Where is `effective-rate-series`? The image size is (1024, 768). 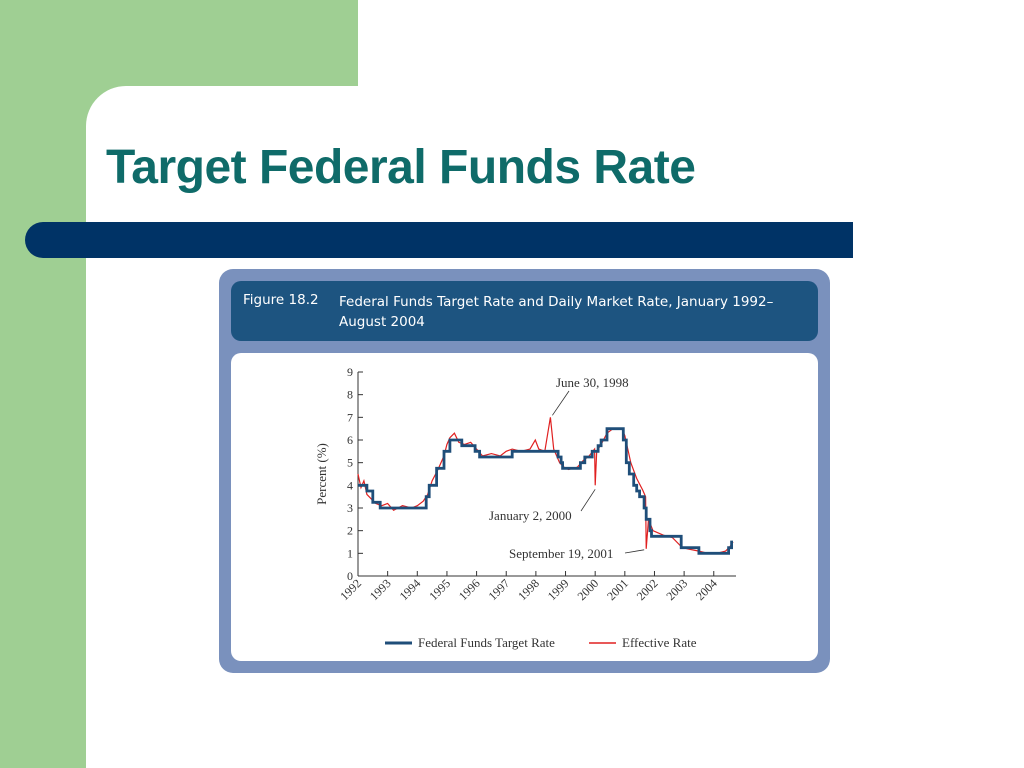 effective-rate-series is located at coordinates (545, 485).